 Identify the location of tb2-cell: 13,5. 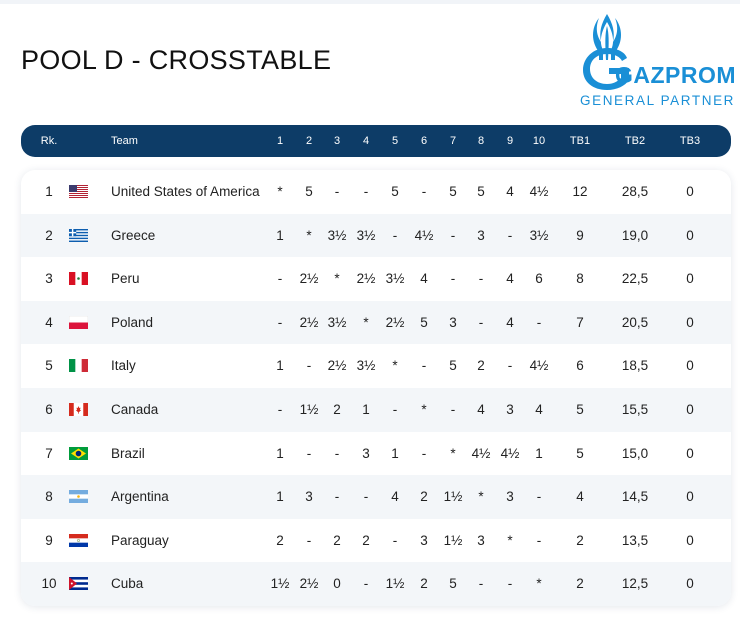
(635, 540).